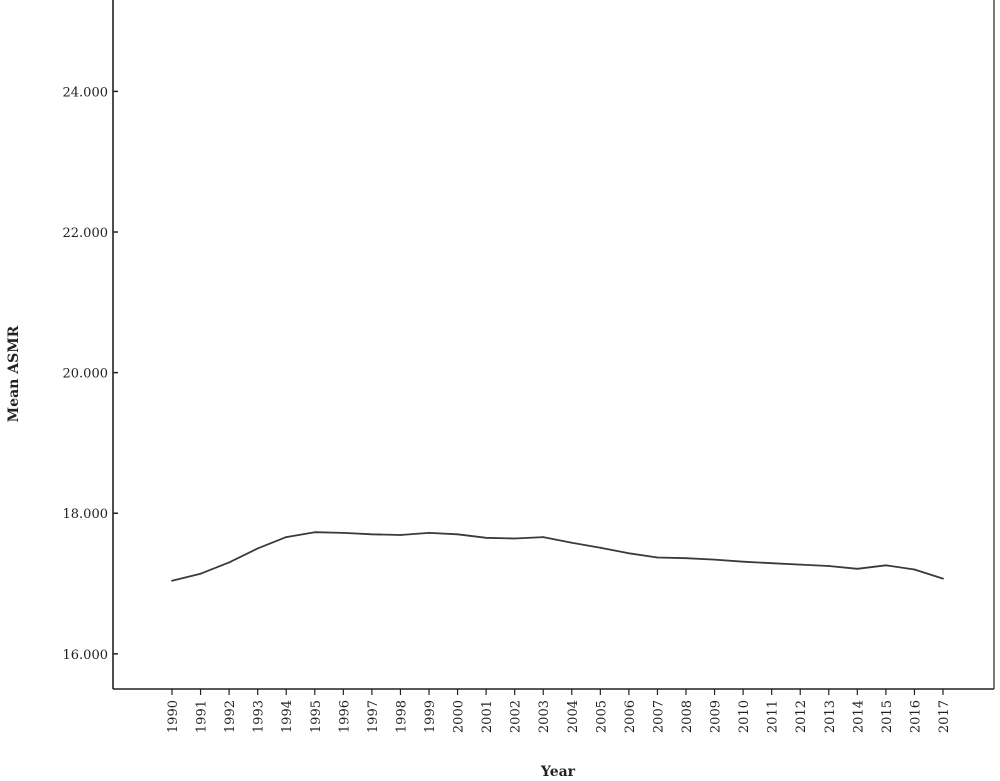 The width and height of the screenshot is (1000, 781). Describe the element at coordinates (658, 716) in the screenshot. I see `x-tick-label: 2007` at that location.